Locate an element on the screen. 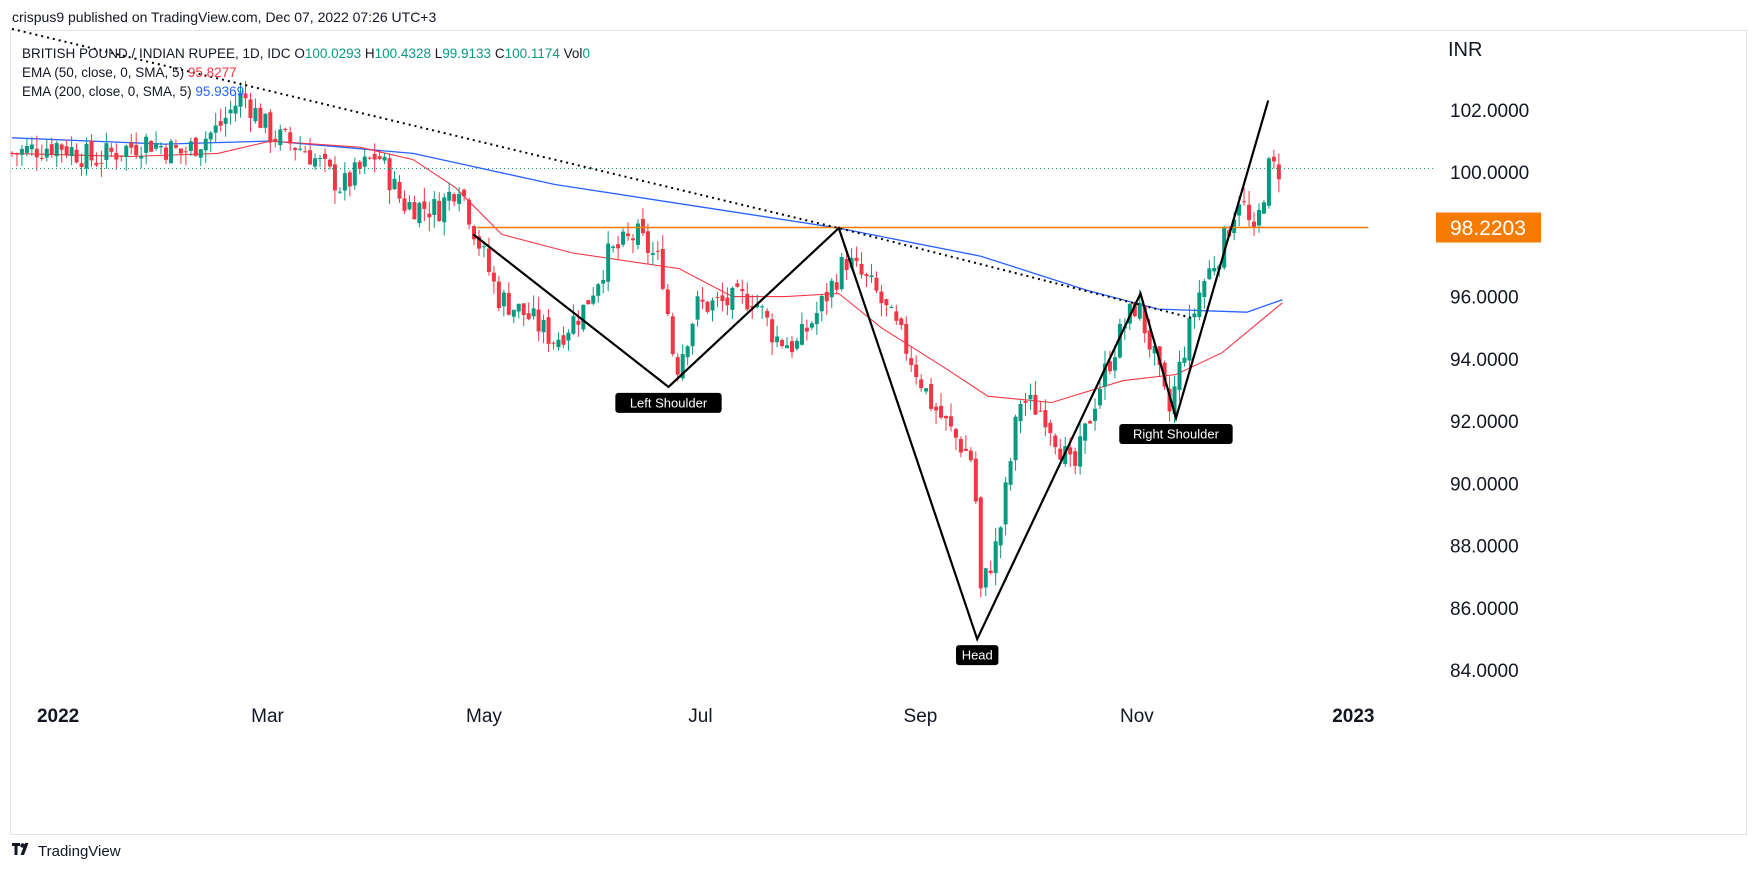  price-tick-label: 88.0000 is located at coordinates (1484, 547).